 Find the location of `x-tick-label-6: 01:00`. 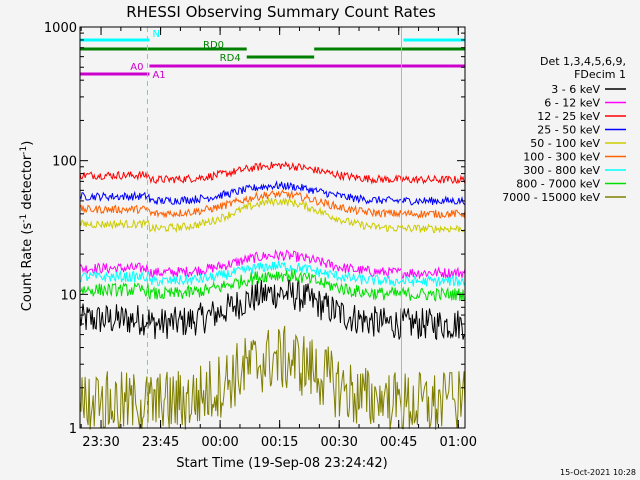

x-tick-label-6: 01:00 is located at coordinates (458, 442).